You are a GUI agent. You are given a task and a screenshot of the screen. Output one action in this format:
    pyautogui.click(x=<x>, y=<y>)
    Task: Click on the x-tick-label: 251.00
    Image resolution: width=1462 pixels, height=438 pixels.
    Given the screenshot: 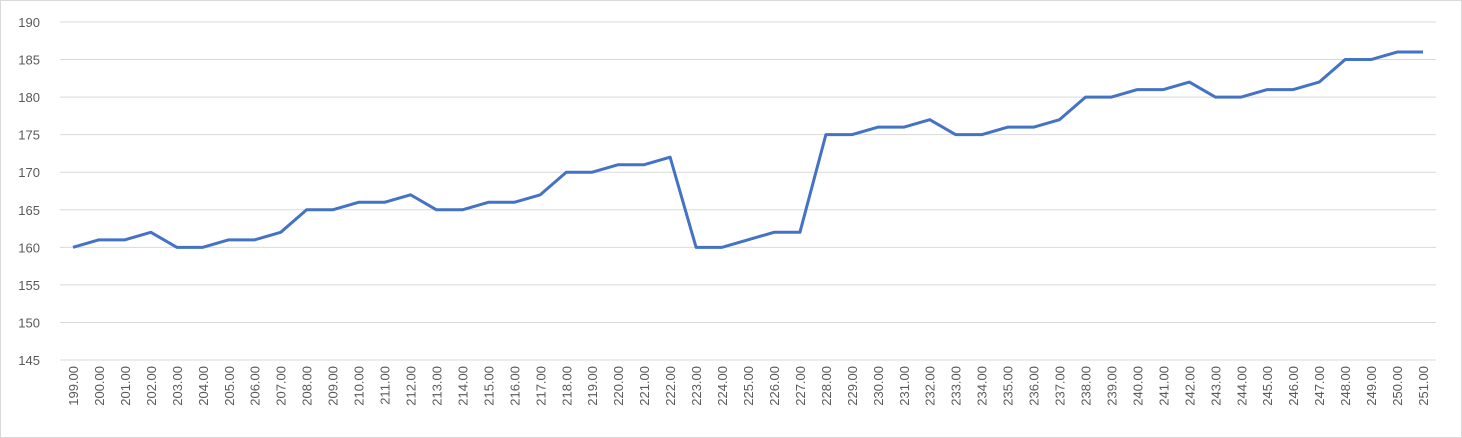 What is the action you would take?
    pyautogui.click(x=1423, y=386)
    